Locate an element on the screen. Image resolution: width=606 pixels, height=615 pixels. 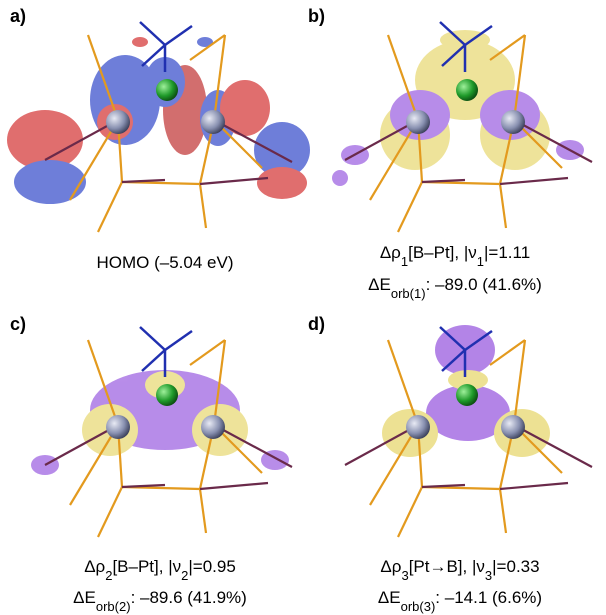
caption: Δρ2[B–Pt], |ν2|=0.95 is located at coordinates (160, 570).